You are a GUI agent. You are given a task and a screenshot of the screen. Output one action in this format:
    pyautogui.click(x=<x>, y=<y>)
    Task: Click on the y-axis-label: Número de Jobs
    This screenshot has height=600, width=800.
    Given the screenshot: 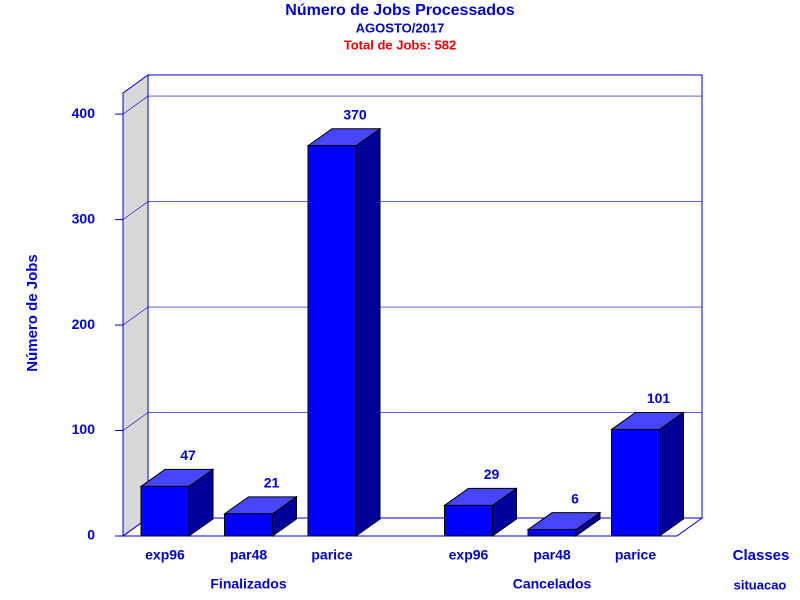 What is the action you would take?
    pyautogui.click(x=32, y=313)
    